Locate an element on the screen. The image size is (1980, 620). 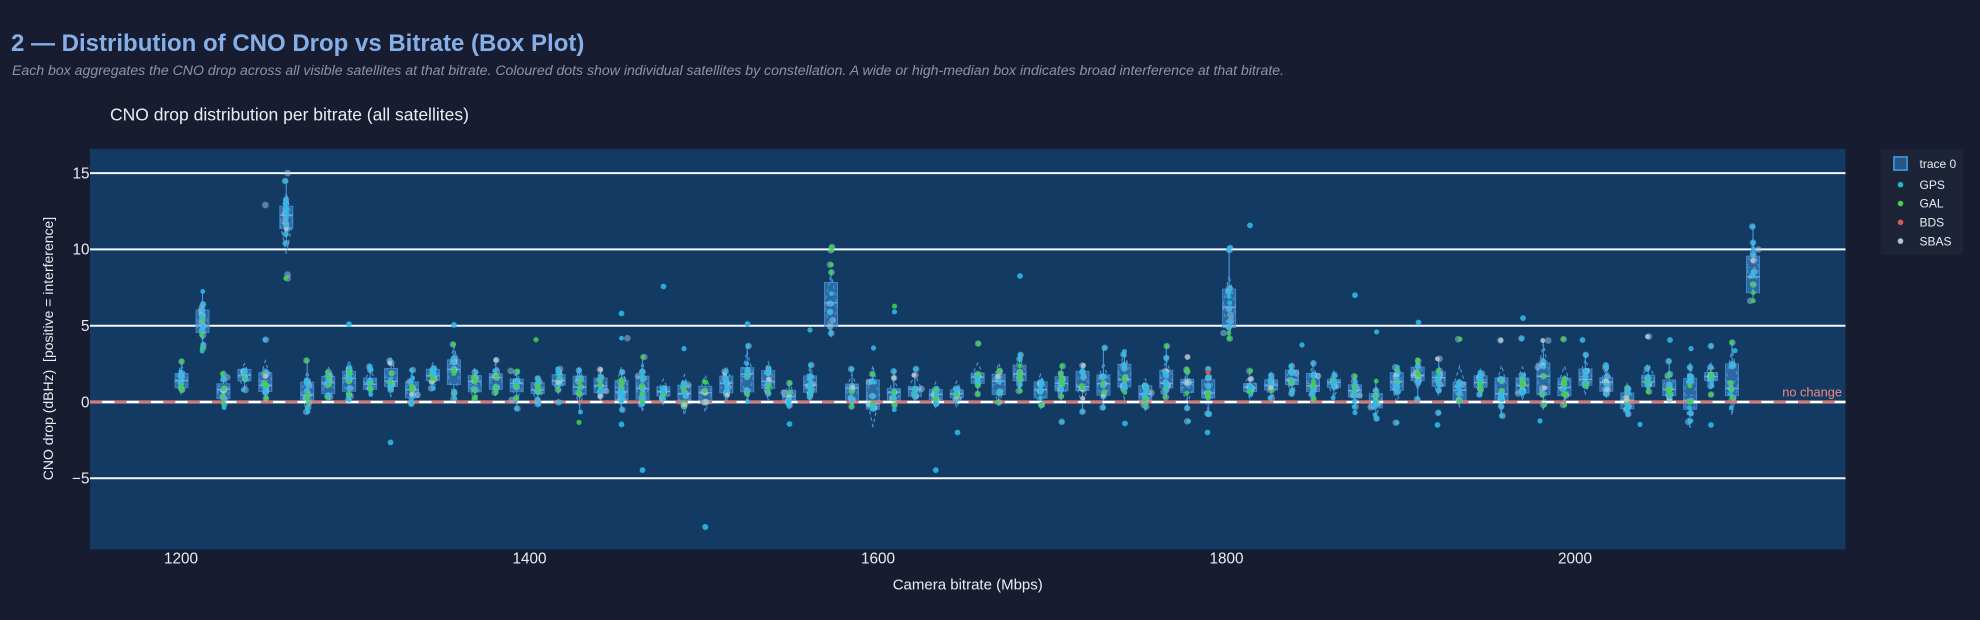
svg-text: GPS is located at coordinates (1932, 185).